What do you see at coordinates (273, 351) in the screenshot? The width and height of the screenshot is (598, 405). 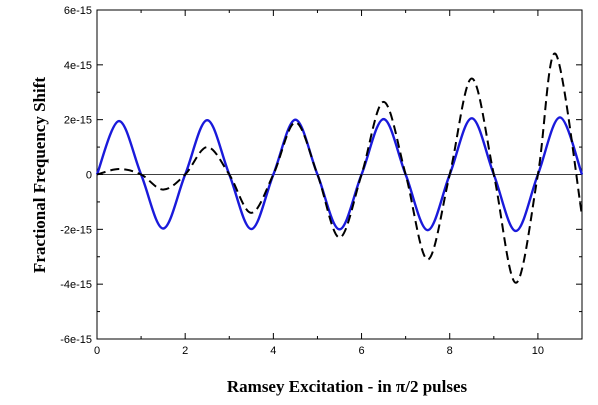 I see `x-tick-label: 4` at bounding box center [273, 351].